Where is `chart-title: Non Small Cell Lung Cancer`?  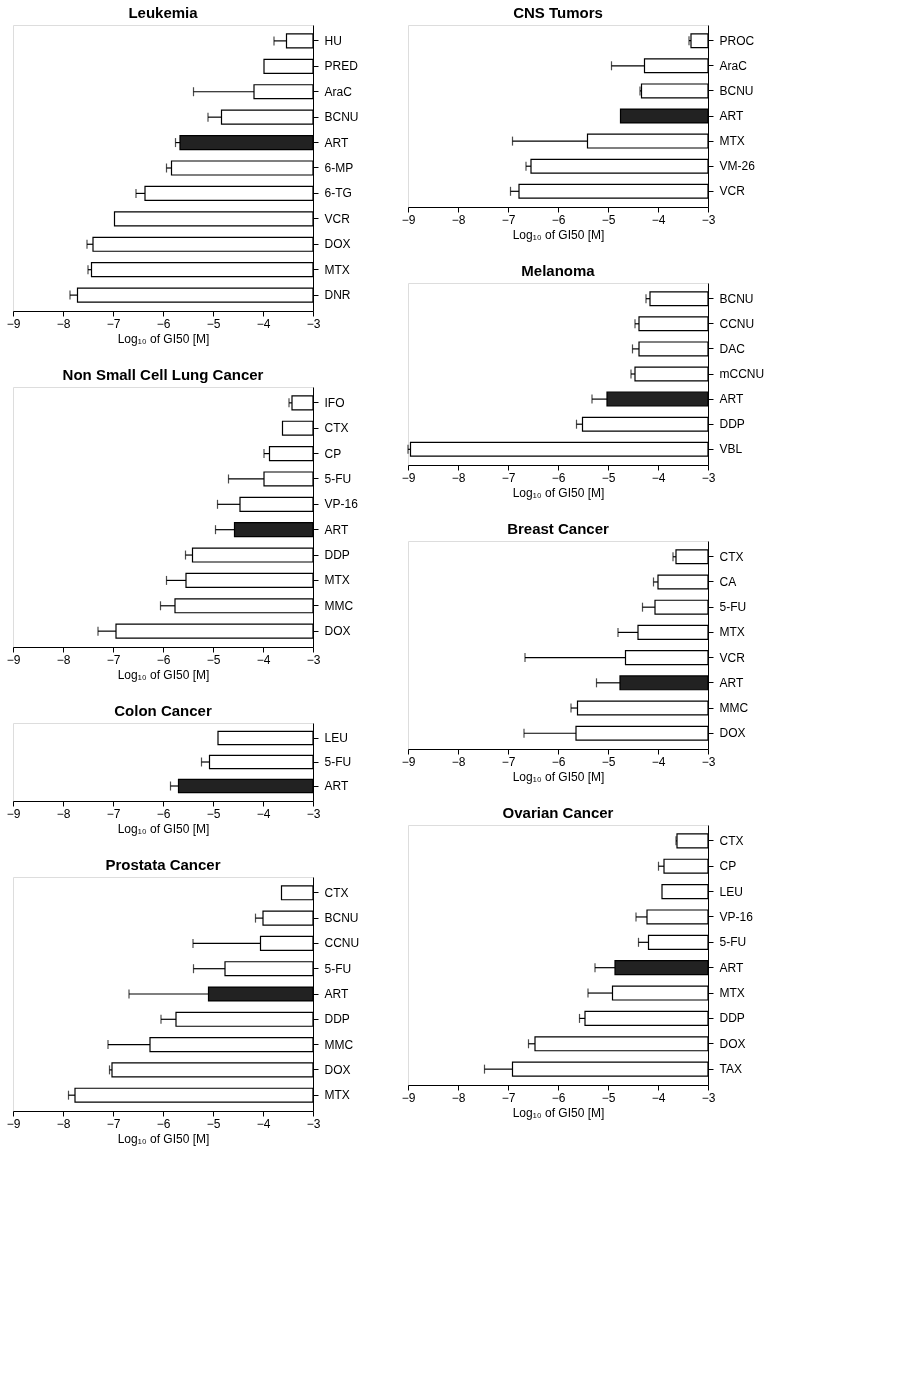
chart-title: Non Small Cell Lung Cancer is located at coordinates (163, 374).